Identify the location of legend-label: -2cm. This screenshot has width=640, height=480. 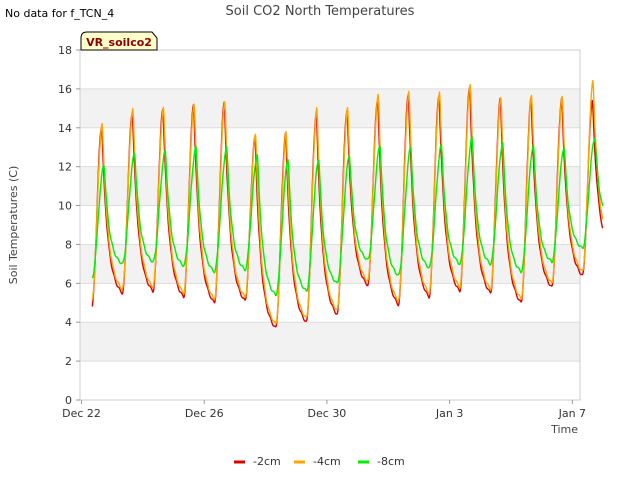
(267, 461).